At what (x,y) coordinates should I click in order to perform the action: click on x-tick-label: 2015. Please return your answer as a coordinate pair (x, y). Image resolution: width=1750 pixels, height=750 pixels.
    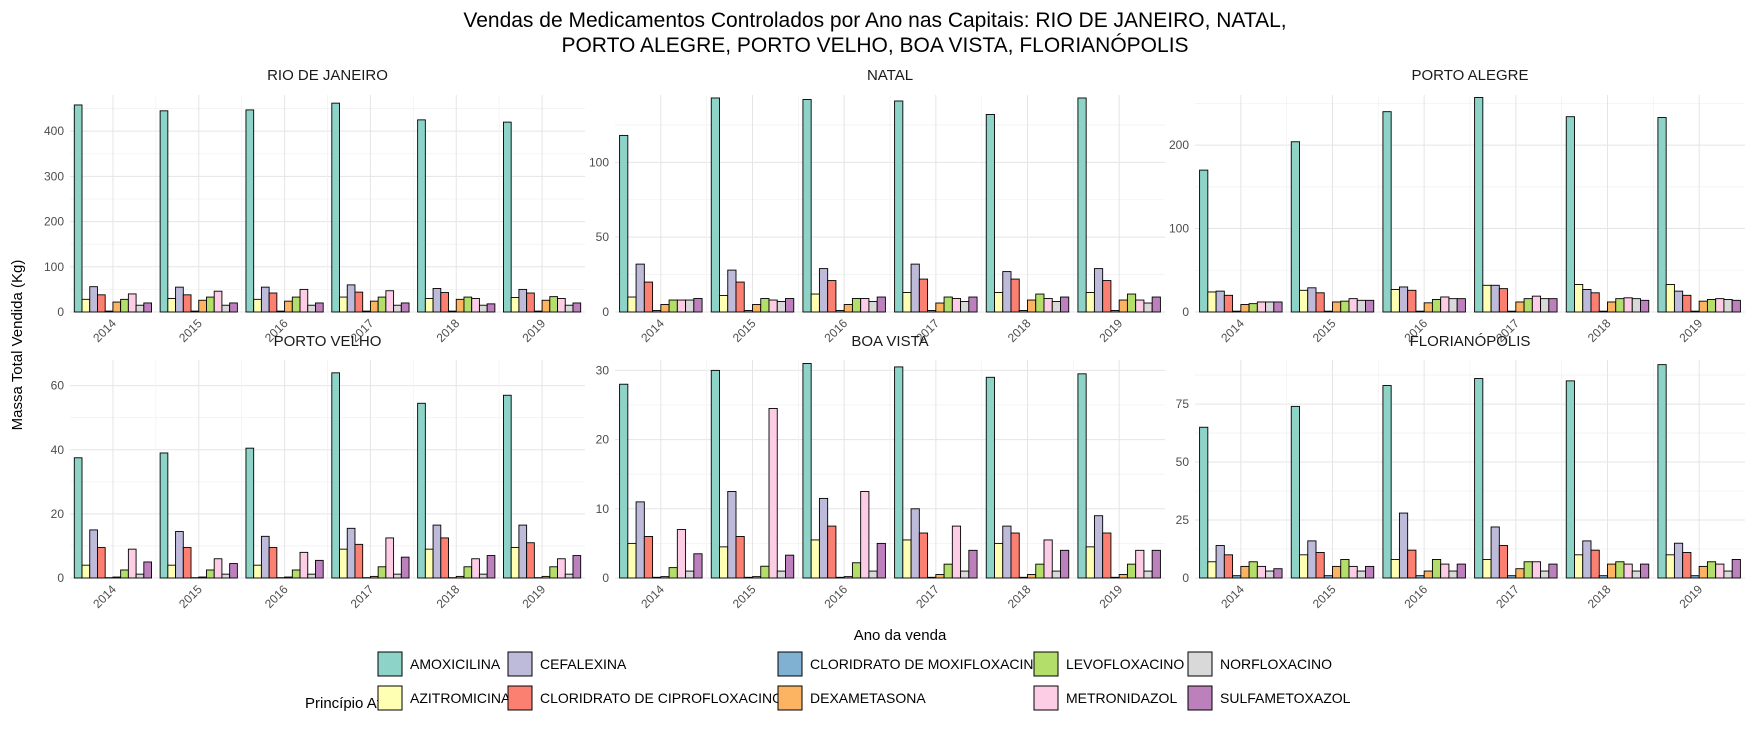
    Looking at the image, I should click on (744, 596).